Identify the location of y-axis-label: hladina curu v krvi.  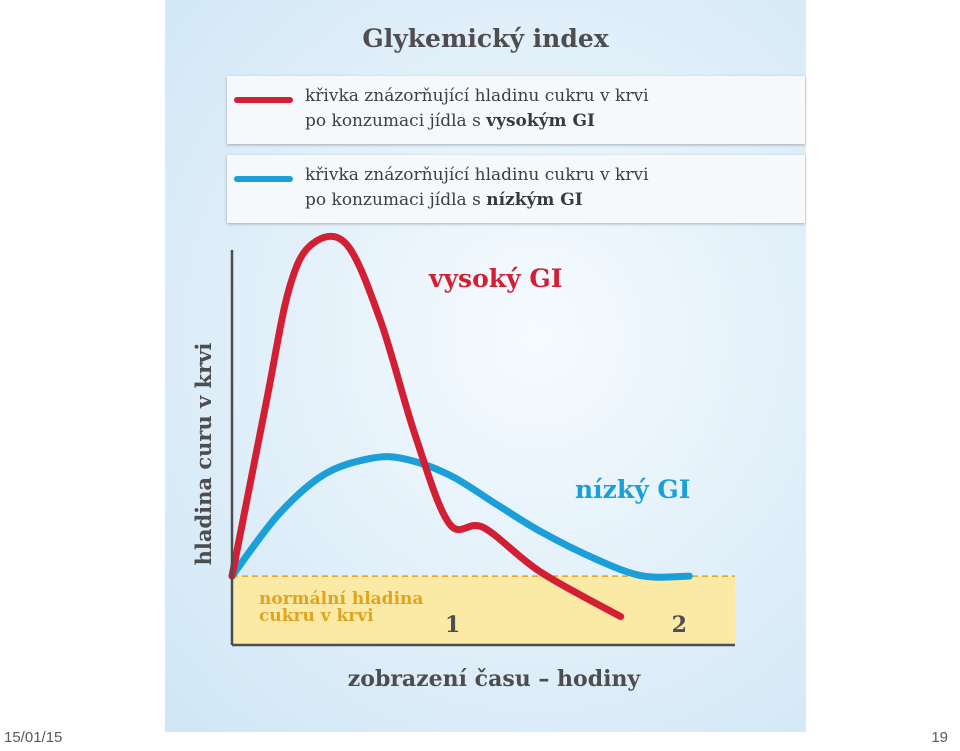
(203, 454).